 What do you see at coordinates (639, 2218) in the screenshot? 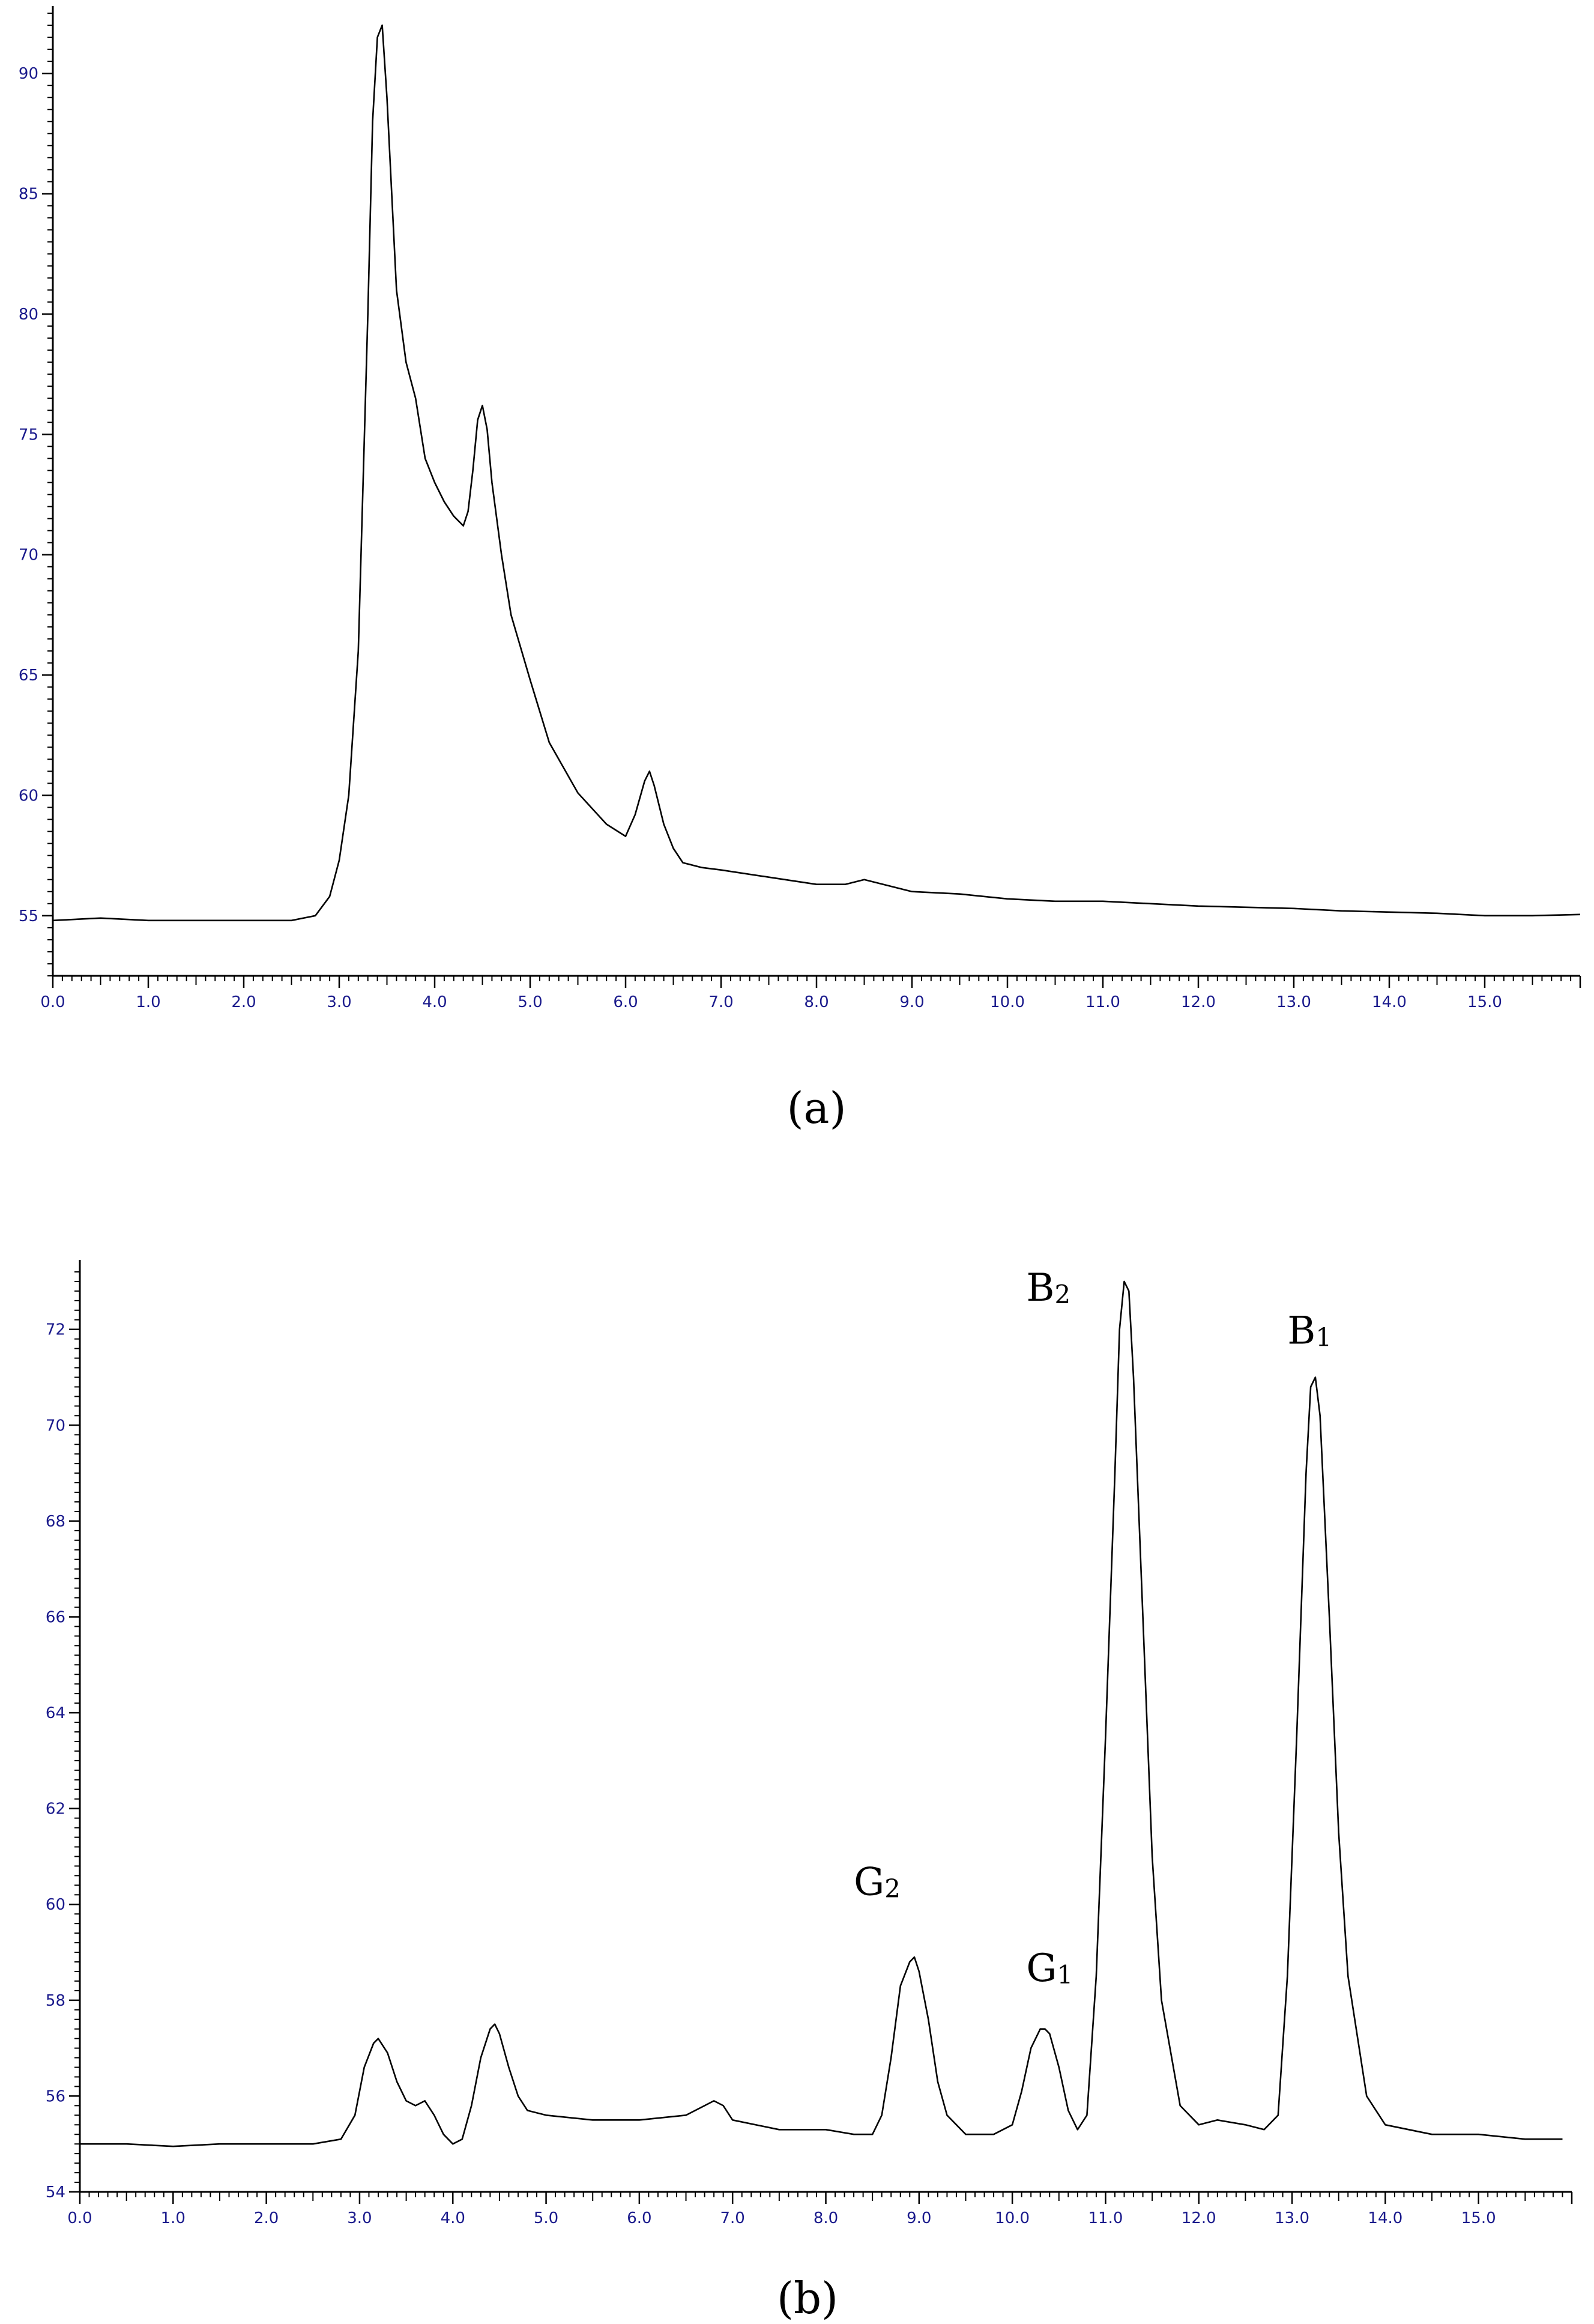
I see `x-tick-label-b: 6.0` at bounding box center [639, 2218].